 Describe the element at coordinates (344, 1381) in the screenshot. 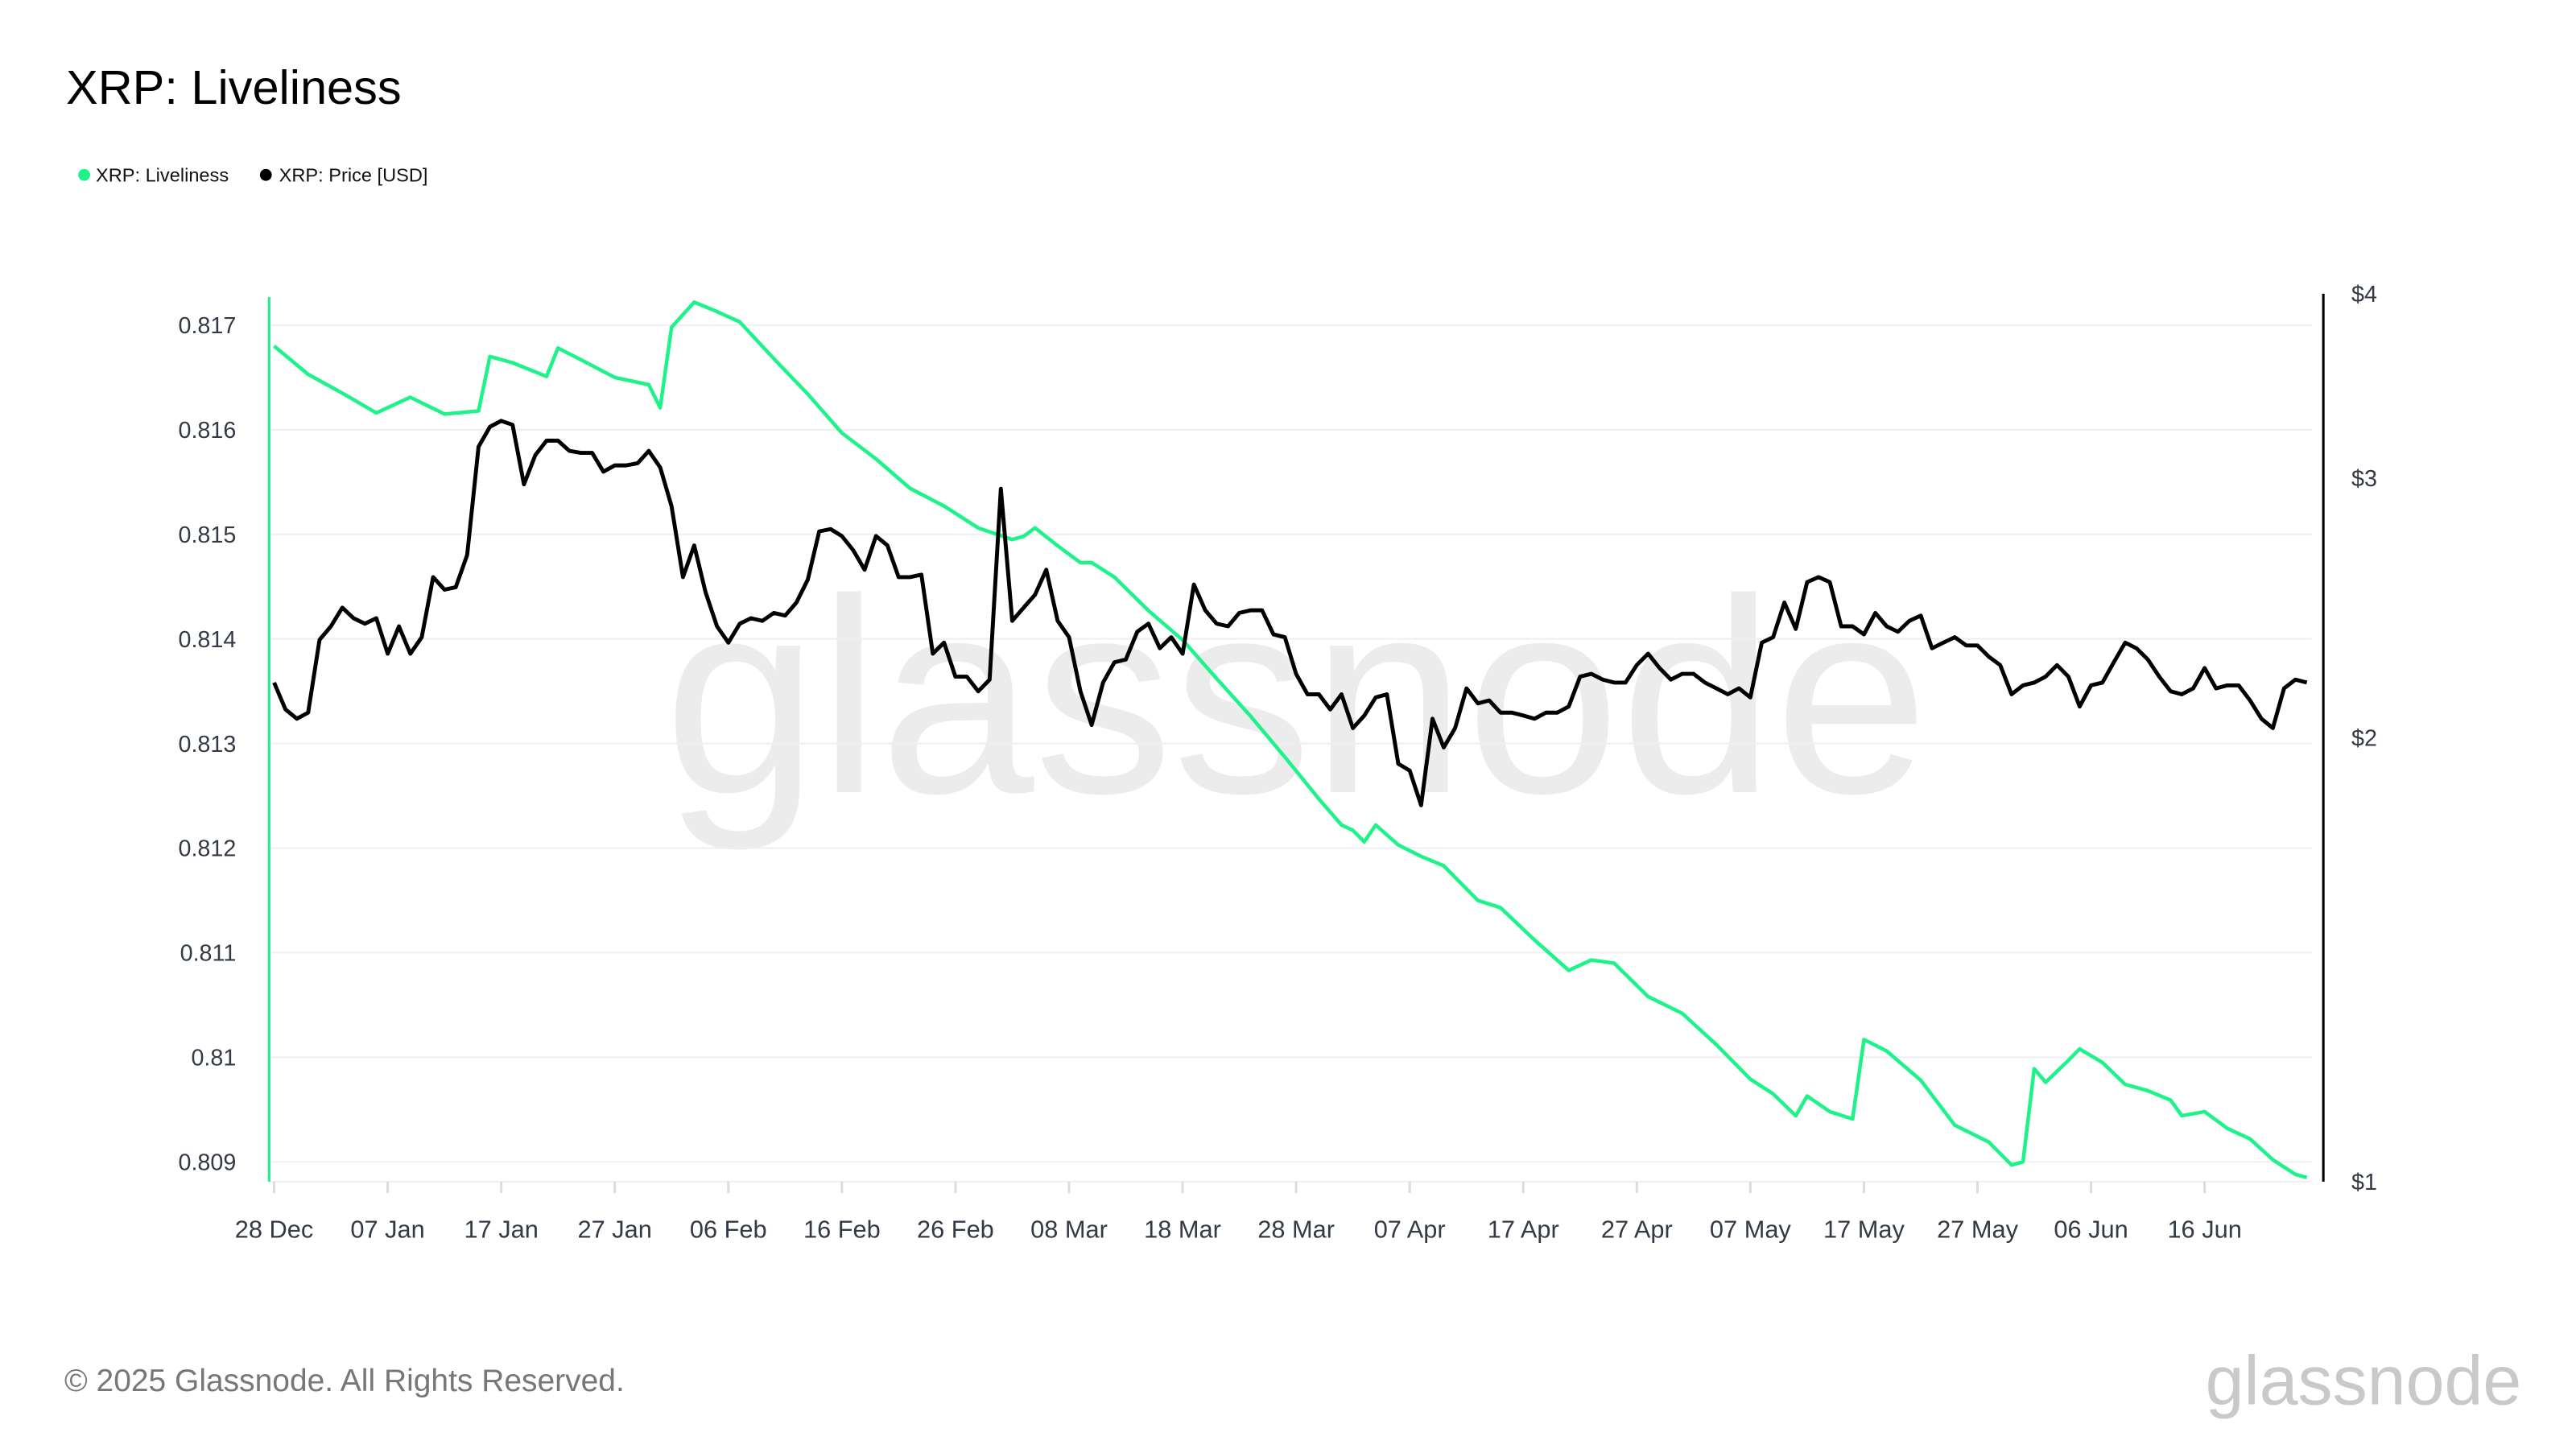

I see `copyright-text: © 2025 Glassnode. All Rights Reserved.` at that location.